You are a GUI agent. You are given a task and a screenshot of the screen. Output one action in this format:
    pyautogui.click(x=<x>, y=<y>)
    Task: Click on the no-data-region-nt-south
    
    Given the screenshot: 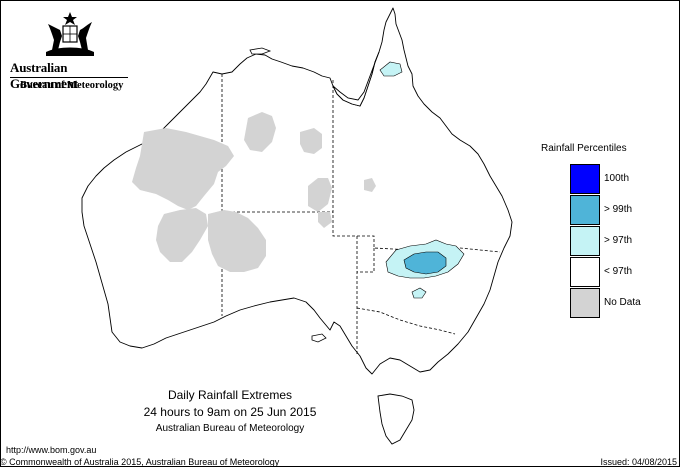 What is the action you would take?
    pyautogui.click(x=320, y=195)
    